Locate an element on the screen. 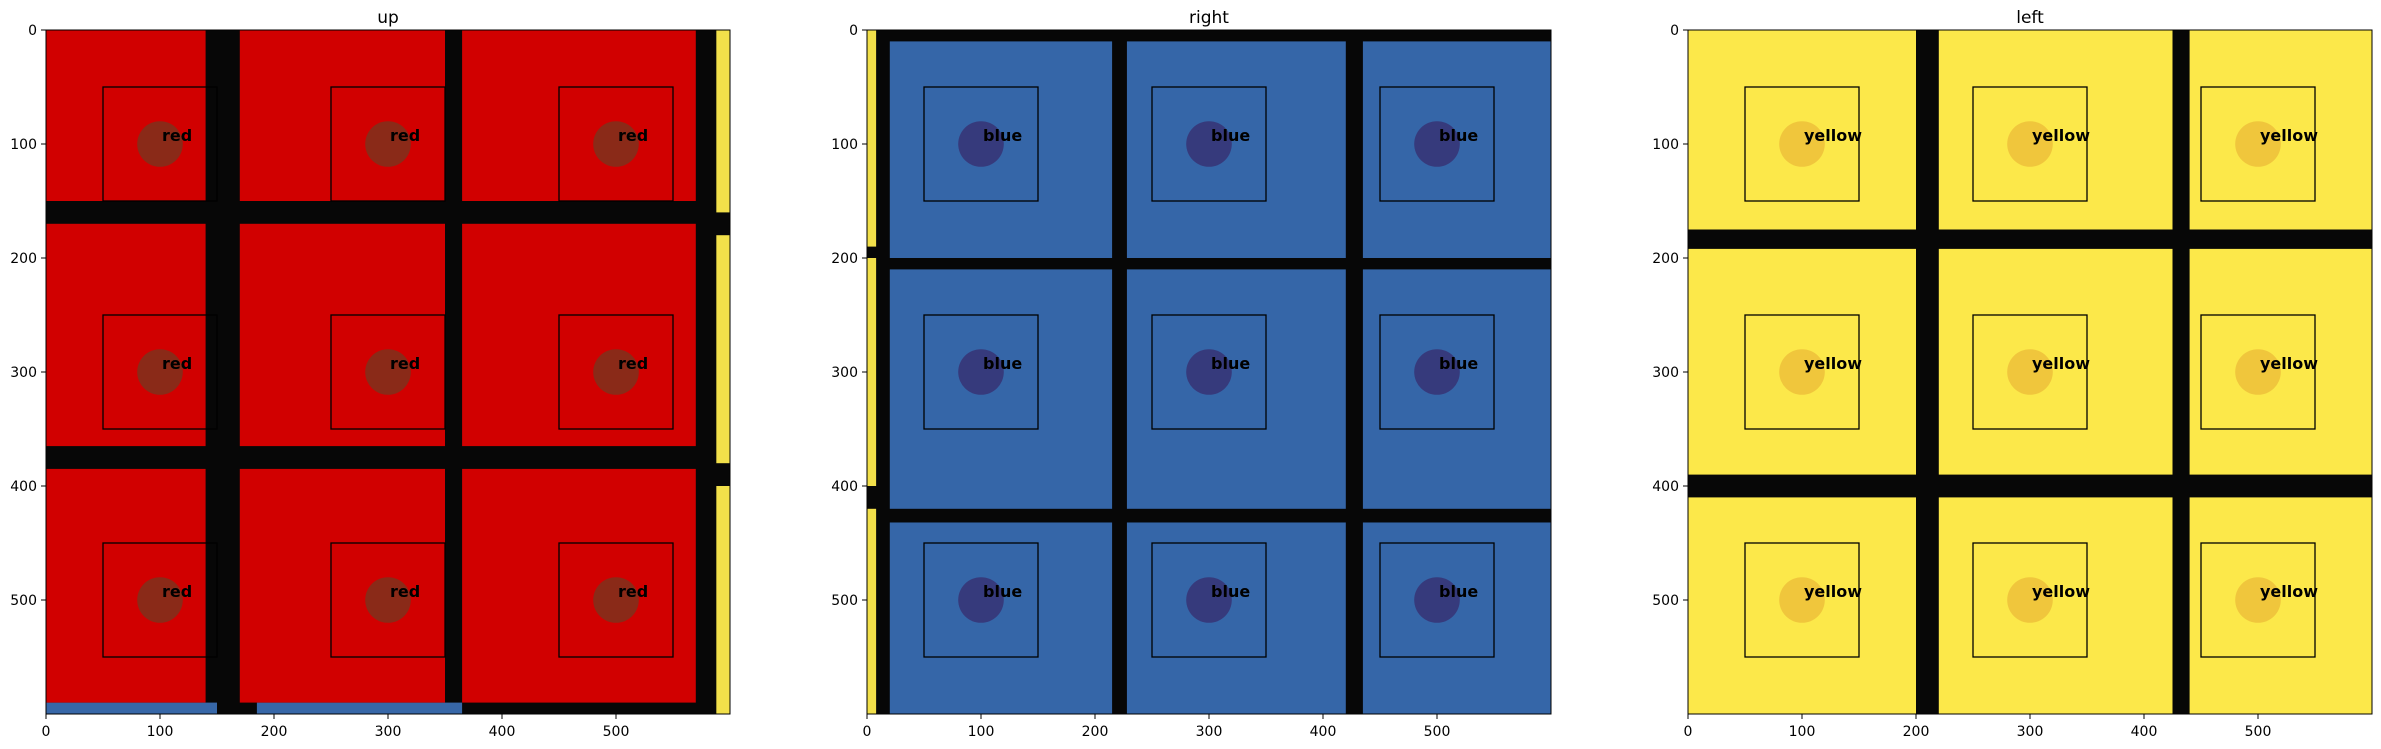 The height and width of the screenshot is (749, 2381). x-tick-label: 400 is located at coordinates (502, 732).